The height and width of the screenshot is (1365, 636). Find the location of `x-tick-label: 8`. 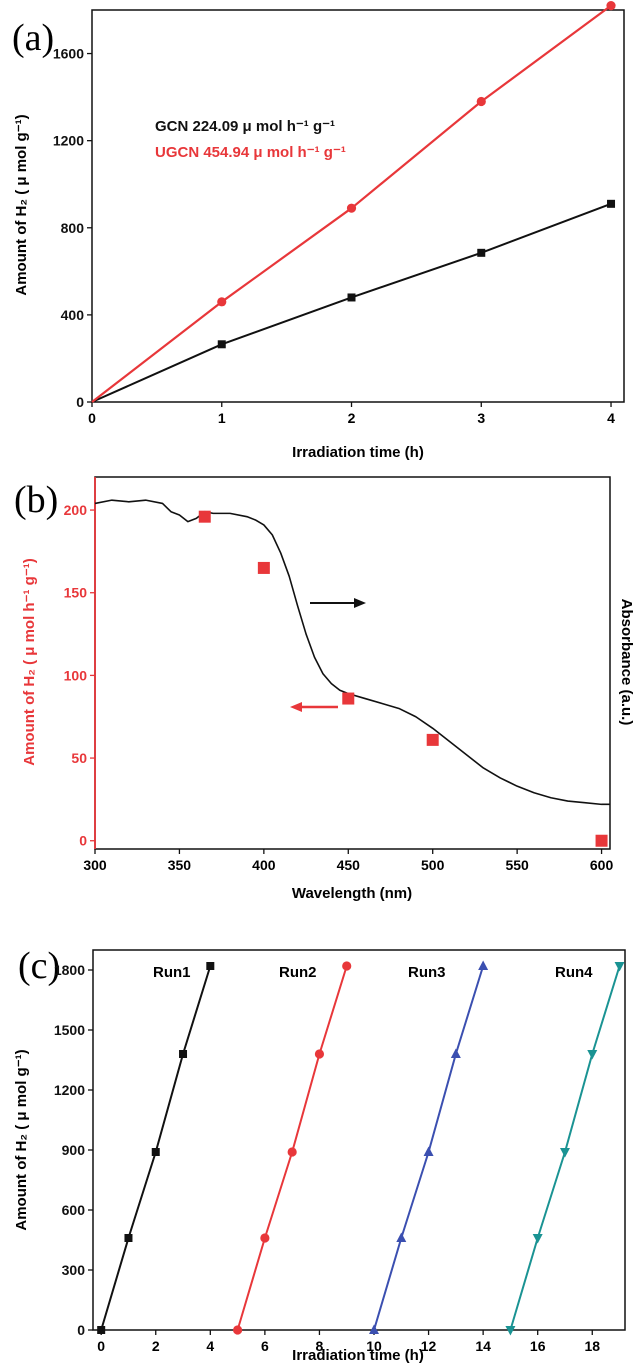

x-tick-label: 8 is located at coordinates (320, 1346).